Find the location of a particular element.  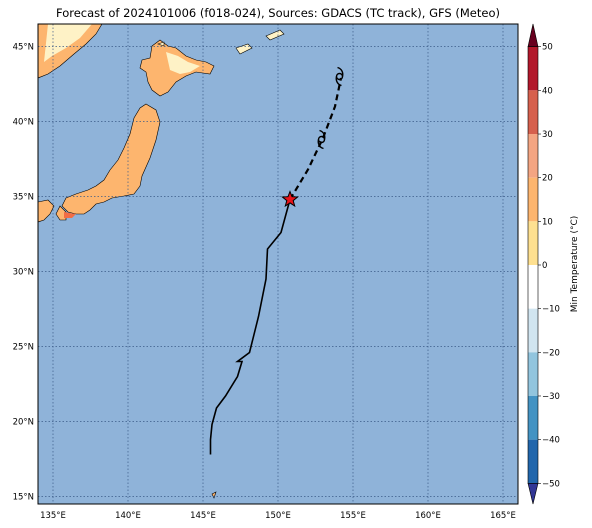

past-track-line is located at coordinates (250, 327).